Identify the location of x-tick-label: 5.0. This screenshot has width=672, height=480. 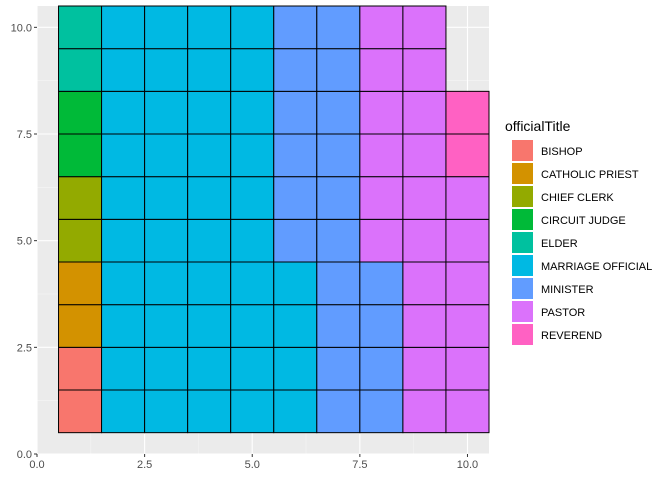
(252, 465).